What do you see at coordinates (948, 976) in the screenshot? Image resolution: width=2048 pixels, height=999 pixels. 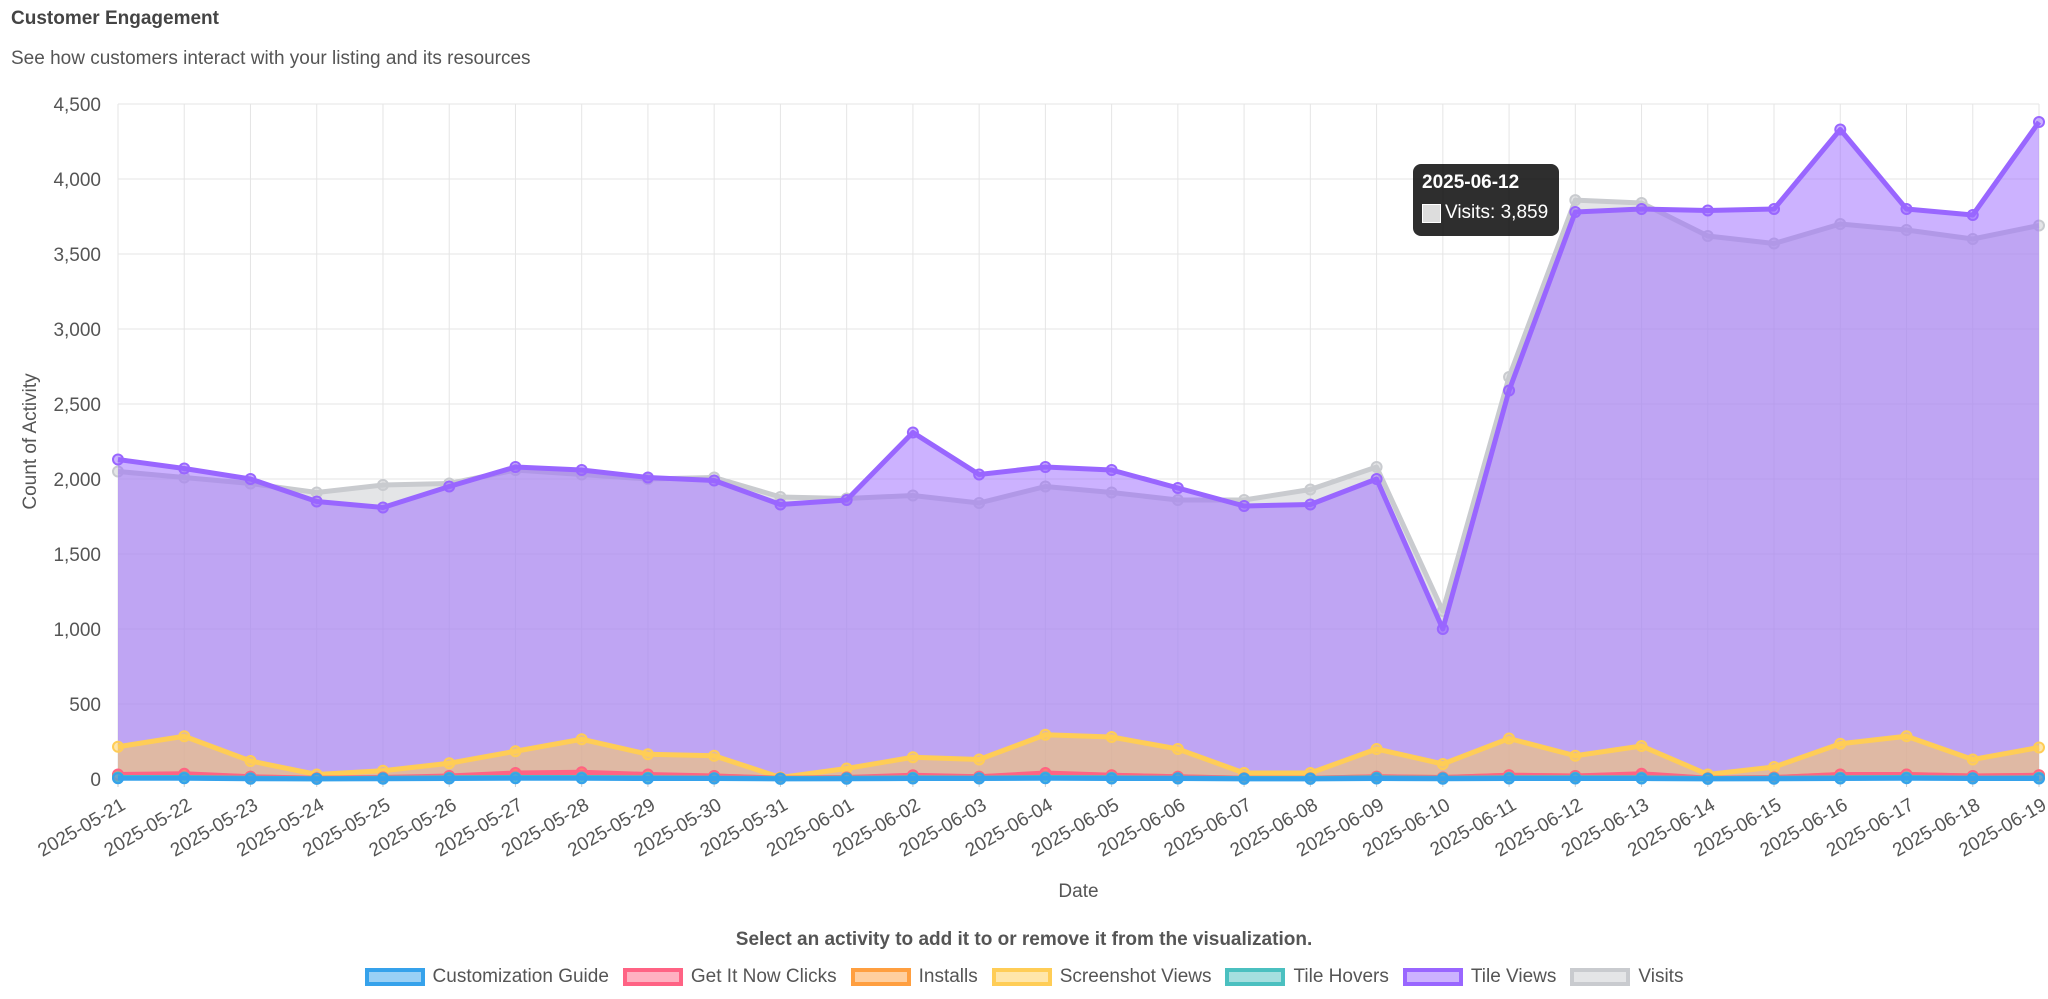 I see `legend-label: Installs` at bounding box center [948, 976].